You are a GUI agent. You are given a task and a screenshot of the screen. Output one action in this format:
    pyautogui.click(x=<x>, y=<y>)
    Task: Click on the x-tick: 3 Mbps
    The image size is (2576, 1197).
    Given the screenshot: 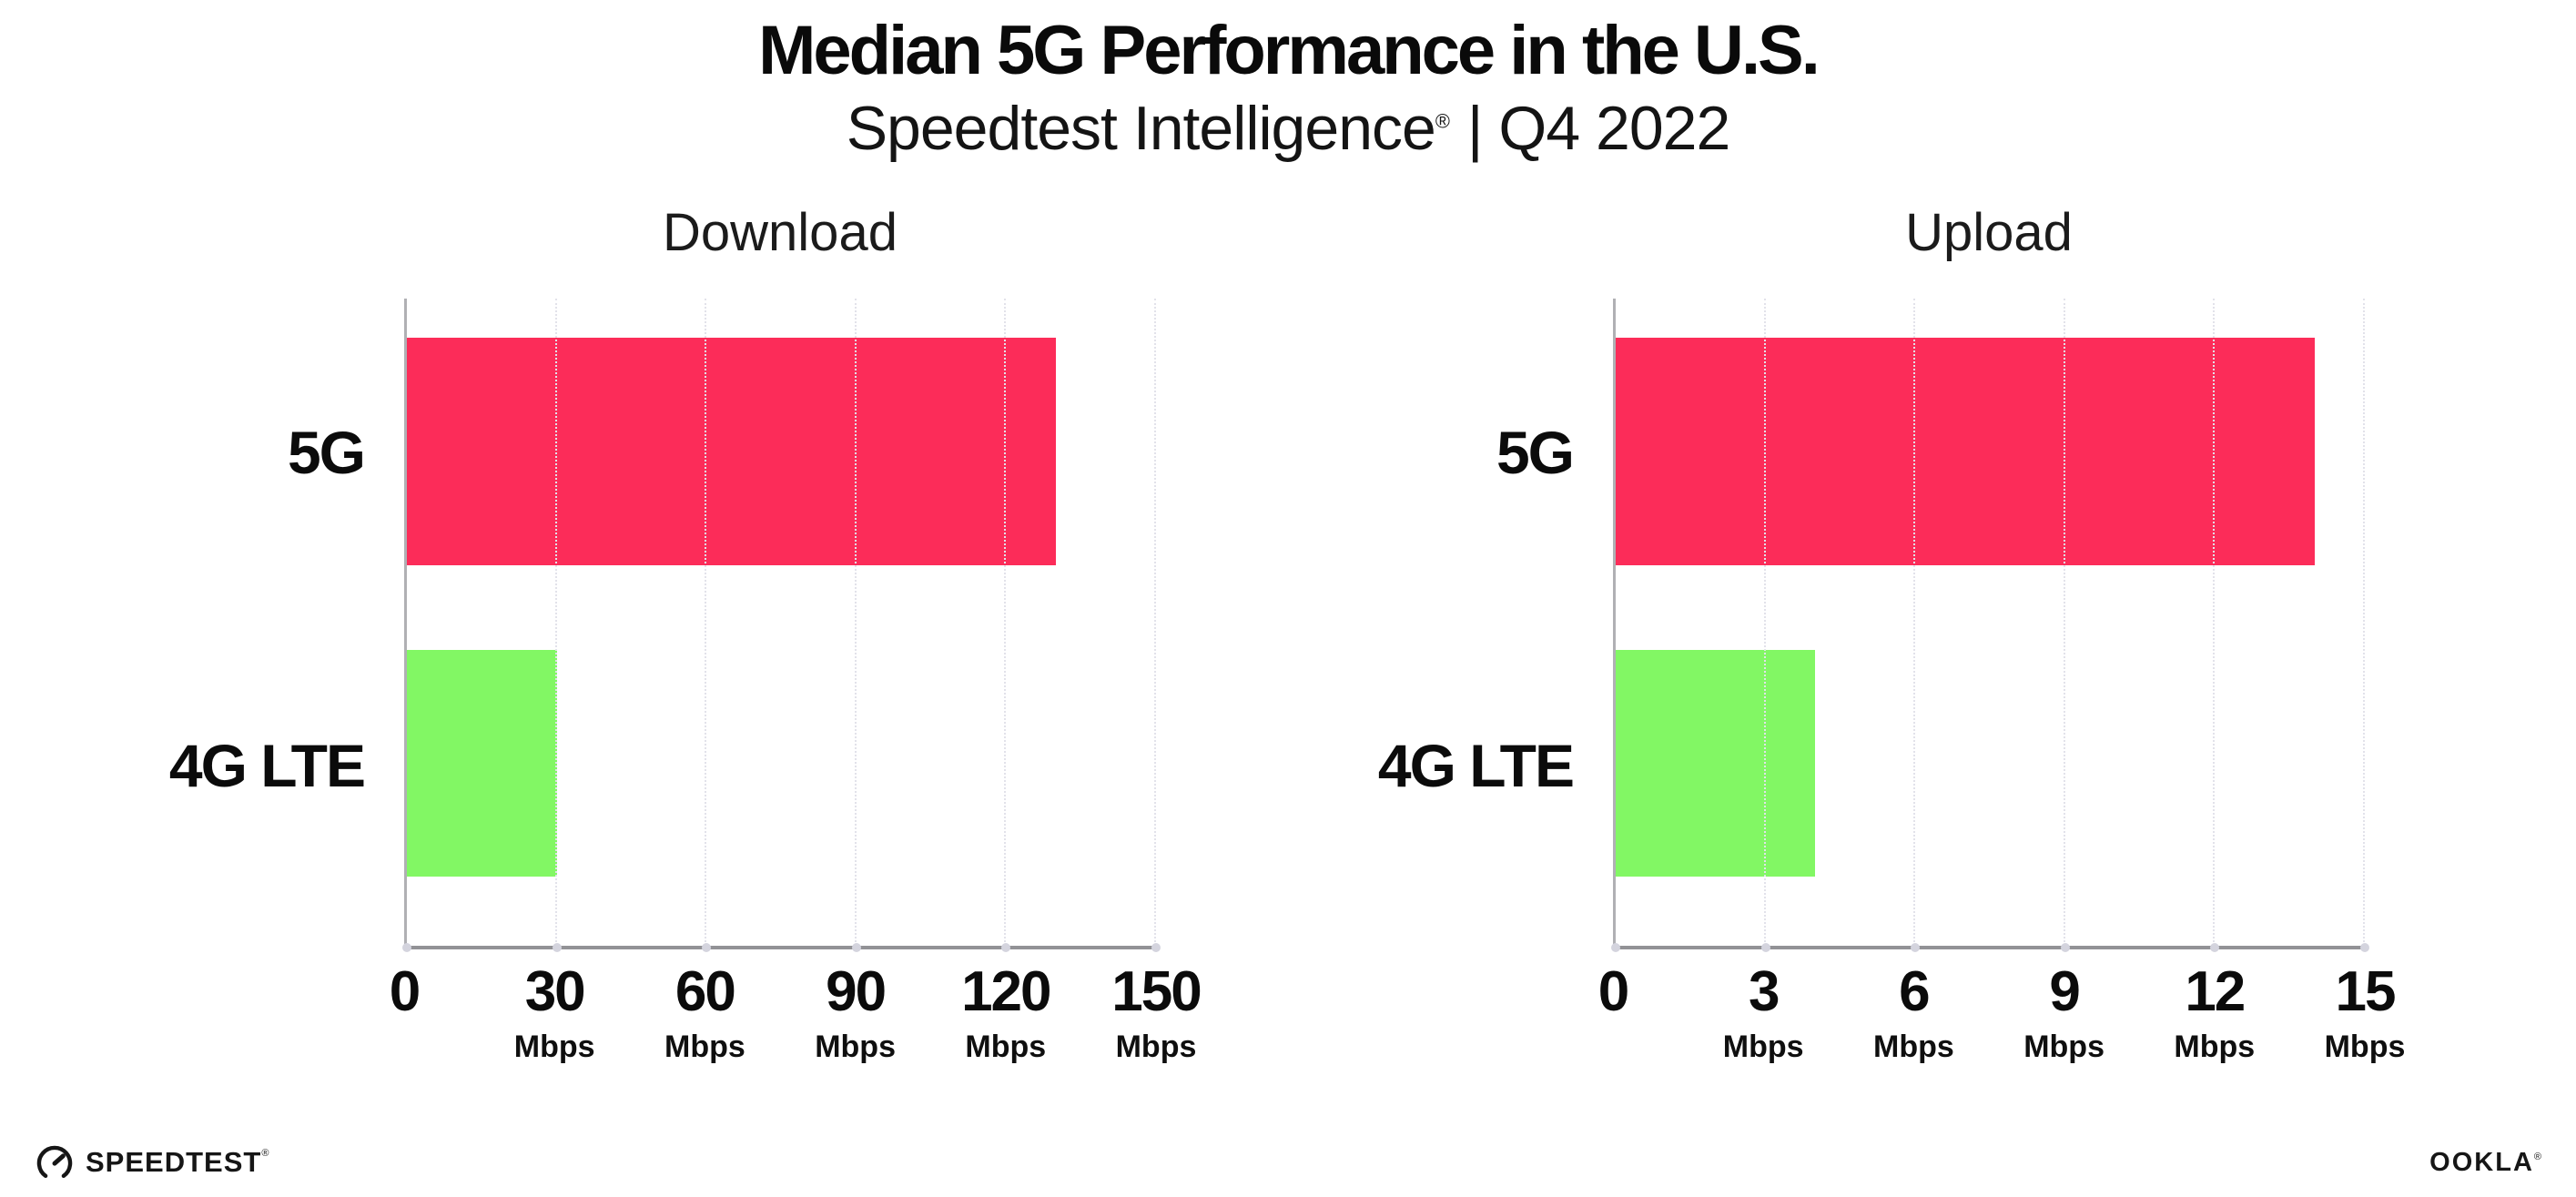 What is the action you would take?
    pyautogui.click(x=1763, y=1012)
    